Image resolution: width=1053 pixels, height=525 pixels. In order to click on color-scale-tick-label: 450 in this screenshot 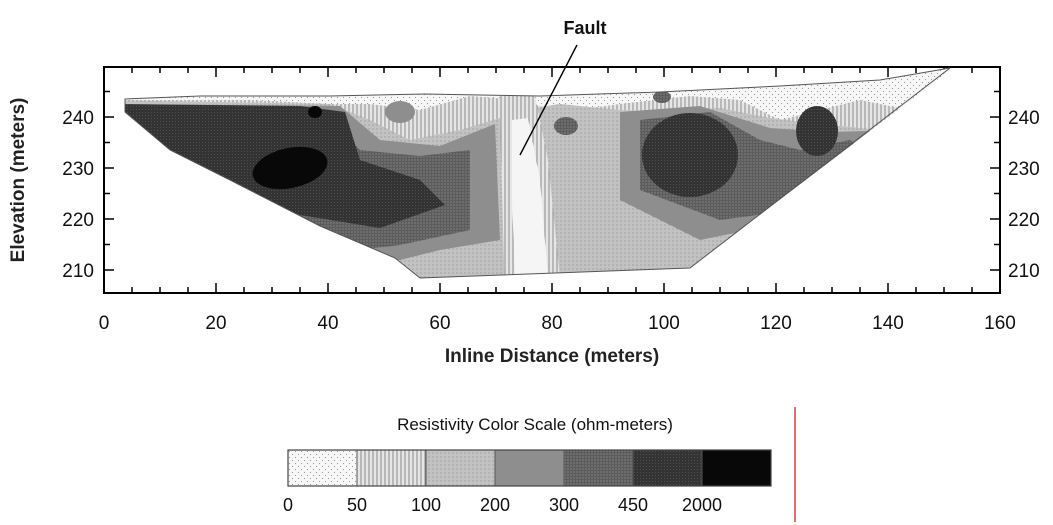, I will do `click(633, 505)`.